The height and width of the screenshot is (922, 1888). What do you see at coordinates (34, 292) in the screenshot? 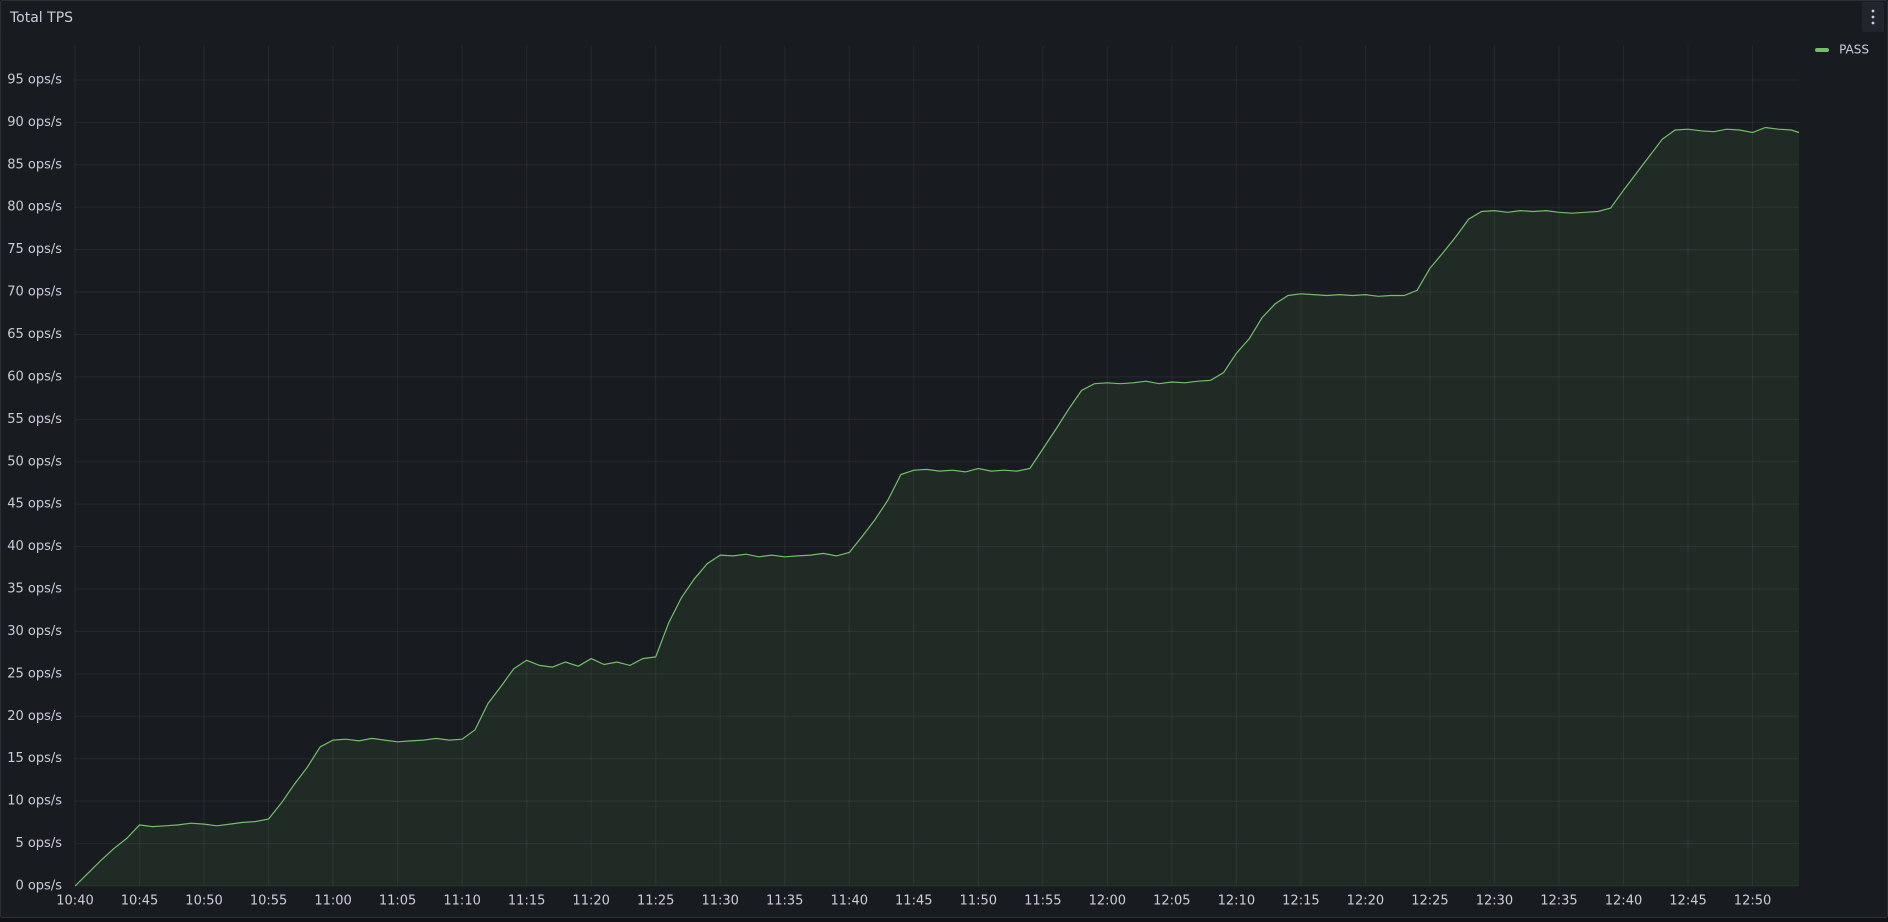
I see `y-tick-label: 70 ops/s` at bounding box center [34, 292].